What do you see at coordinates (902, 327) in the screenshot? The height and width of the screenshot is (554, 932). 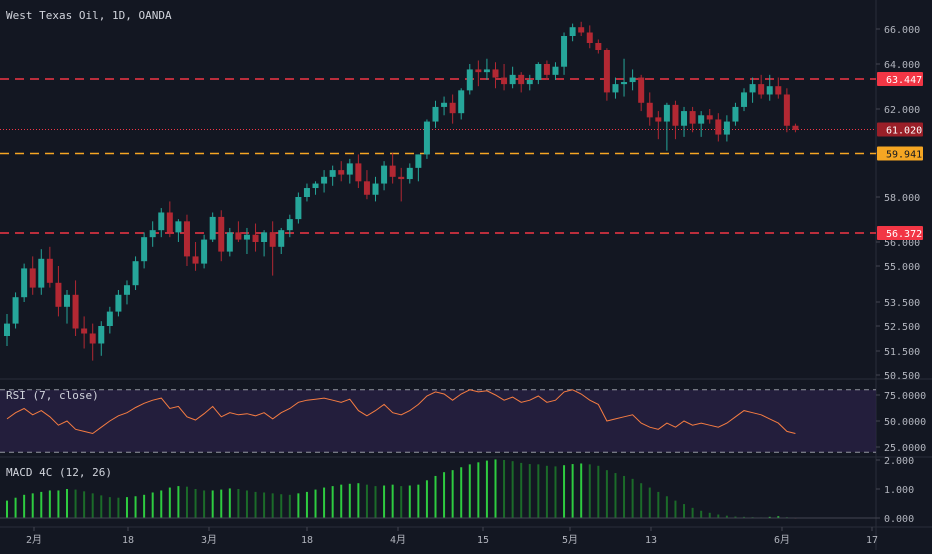 I see `price-tick-label: 52.500` at bounding box center [902, 327].